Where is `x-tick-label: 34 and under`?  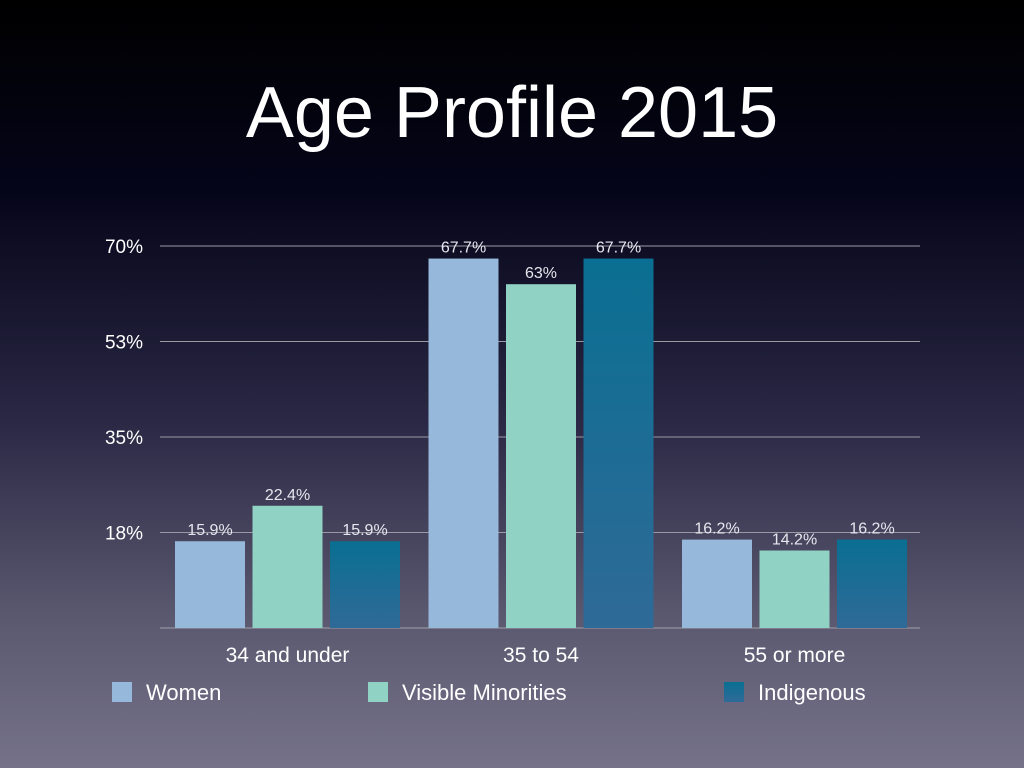 x-tick-label: 34 and under is located at coordinates (288, 655).